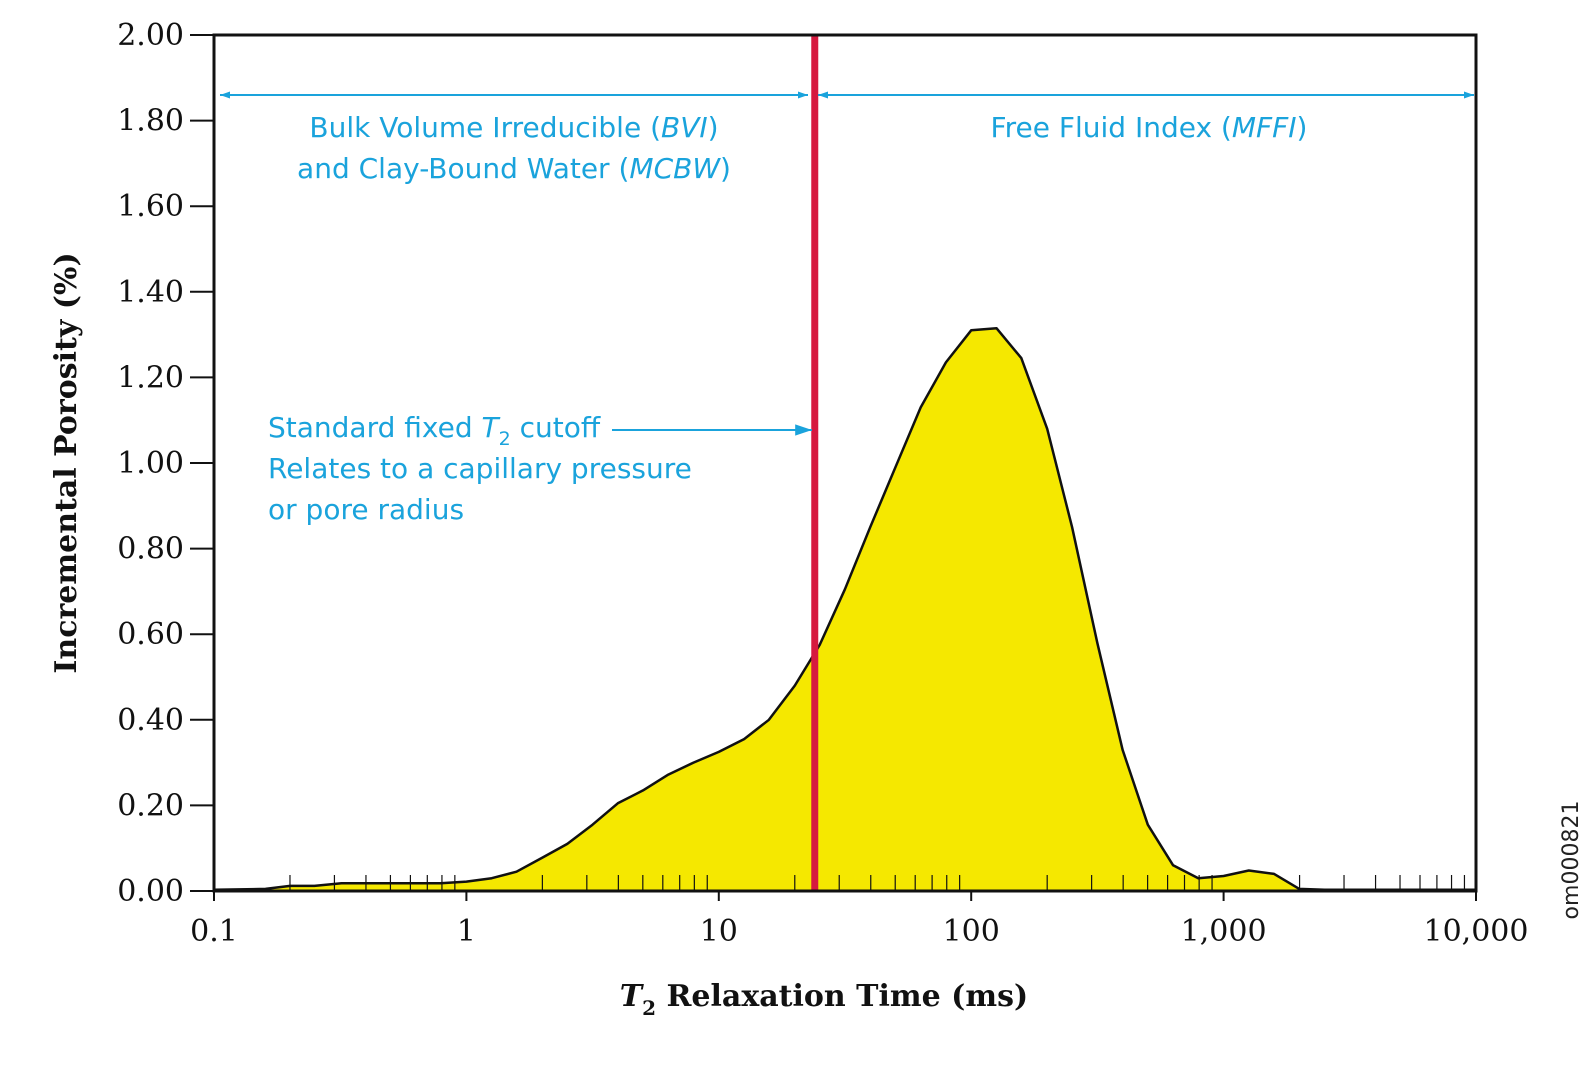 Image resolution: width=1584 pixels, height=1081 pixels. What do you see at coordinates (150, 891) in the screenshot?
I see `y-tick-label: 0.00` at bounding box center [150, 891].